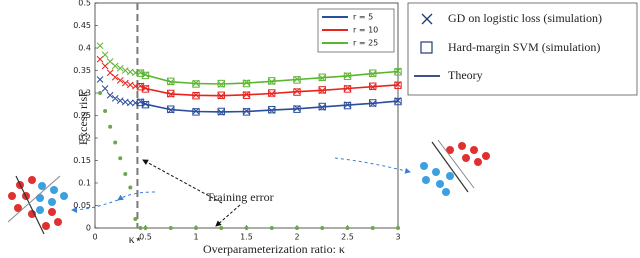  I want to click on y-tick-label: 0.05, so click(82, 205).